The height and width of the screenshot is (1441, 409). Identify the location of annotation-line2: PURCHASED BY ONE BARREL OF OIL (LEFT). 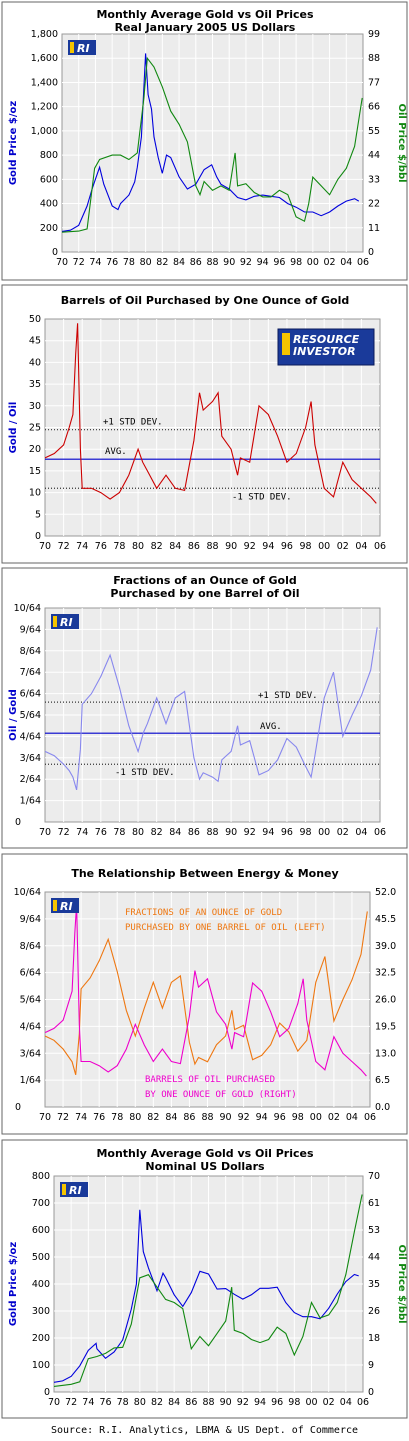
(225, 928).